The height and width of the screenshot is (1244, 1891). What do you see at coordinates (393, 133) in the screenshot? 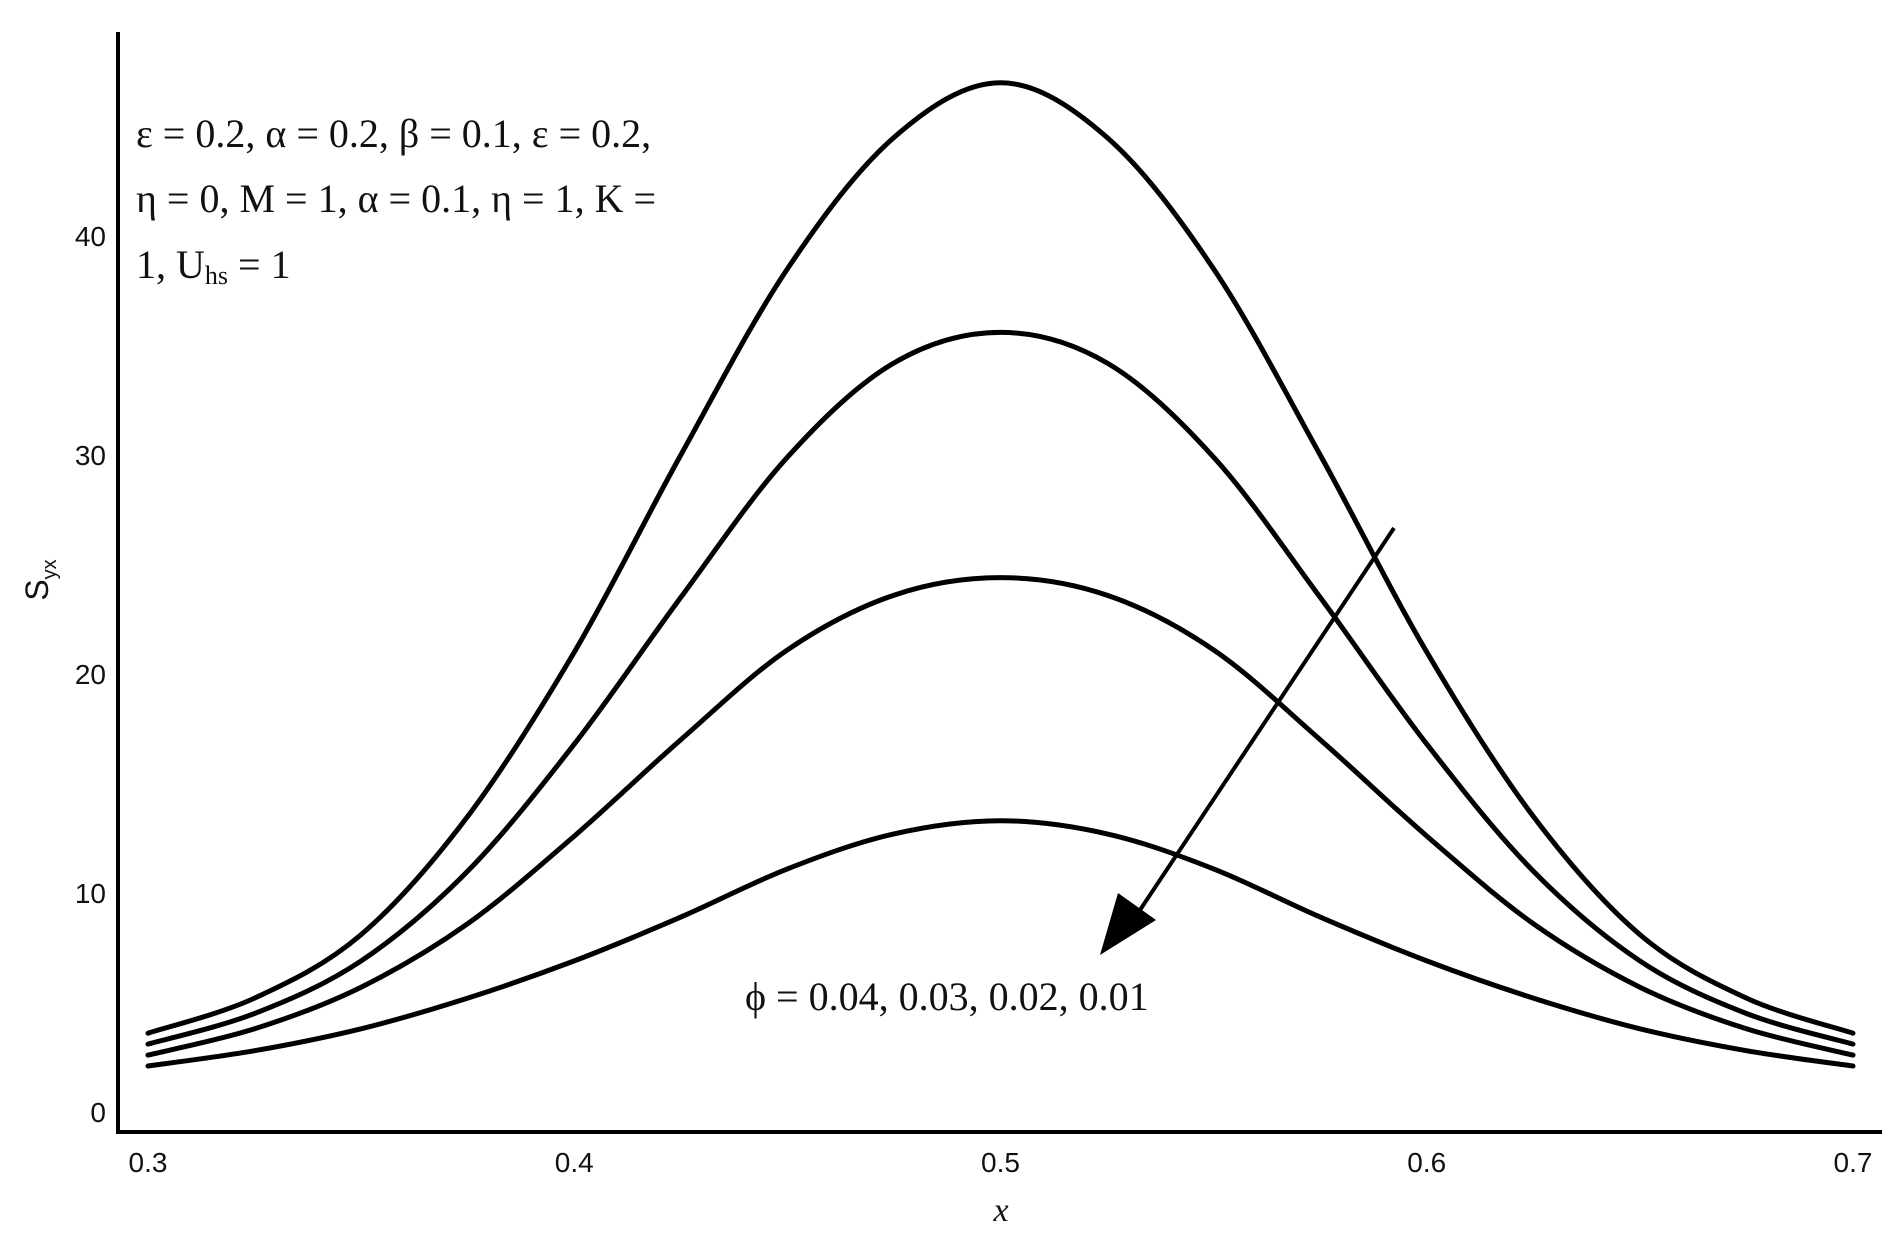
I see `parameter-line-1: ε = 0.2, α = 0.2, β = 0.1, ε = 0.2,` at bounding box center [393, 133].